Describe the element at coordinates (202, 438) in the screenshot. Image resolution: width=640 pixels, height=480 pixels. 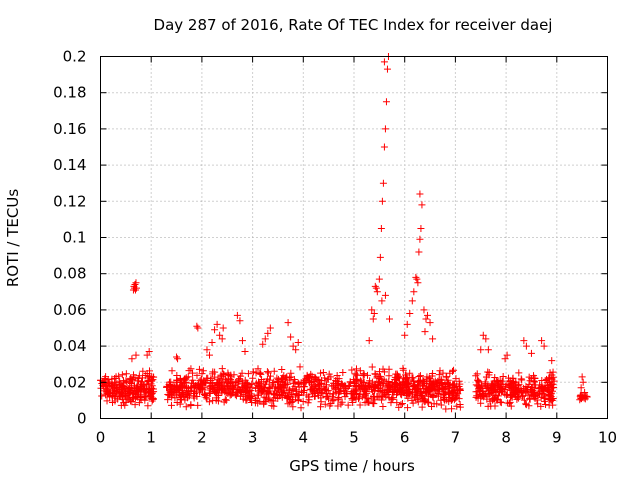
I see `x-tick-label: 2` at that location.